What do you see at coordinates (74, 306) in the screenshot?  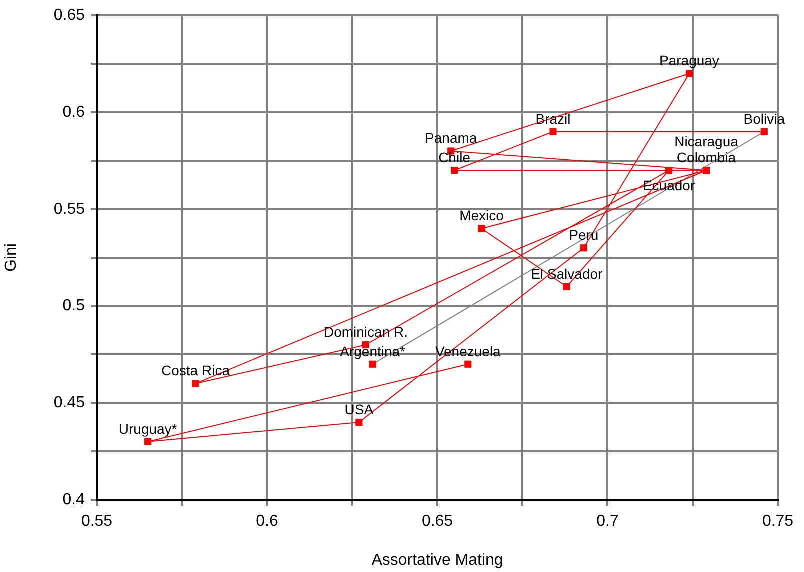 I see `y-tick-label: 0.5` at bounding box center [74, 306].